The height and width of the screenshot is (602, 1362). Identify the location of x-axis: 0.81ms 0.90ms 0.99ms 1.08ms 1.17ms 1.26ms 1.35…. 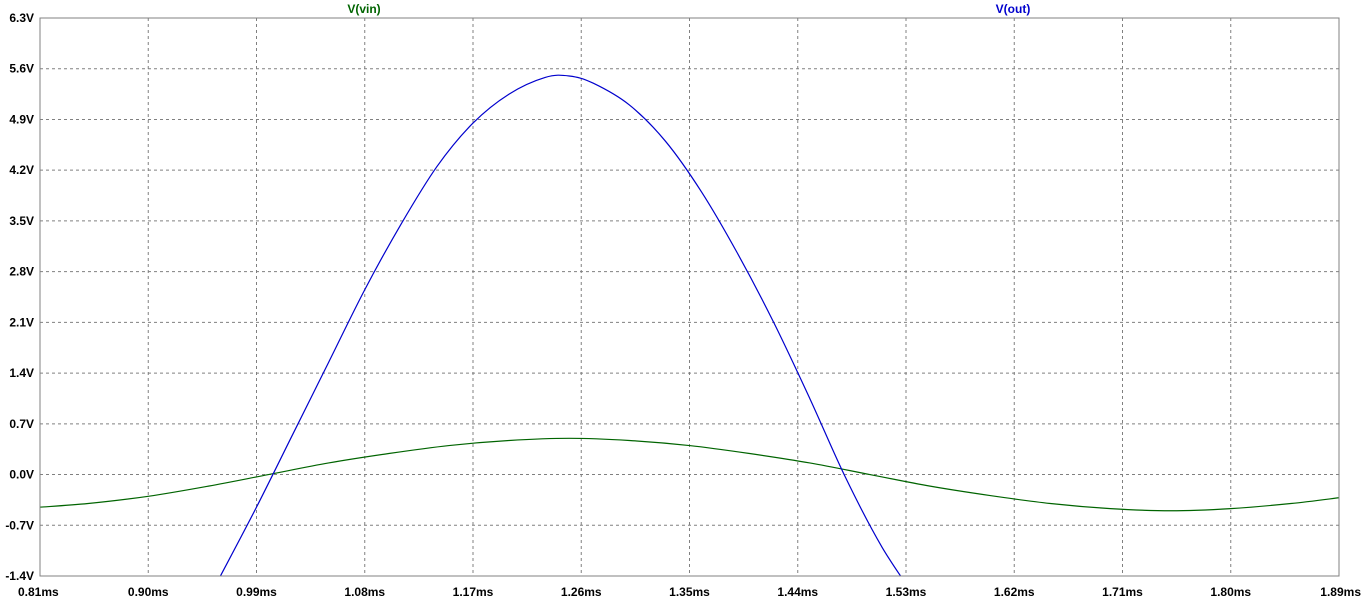
(689, 592).